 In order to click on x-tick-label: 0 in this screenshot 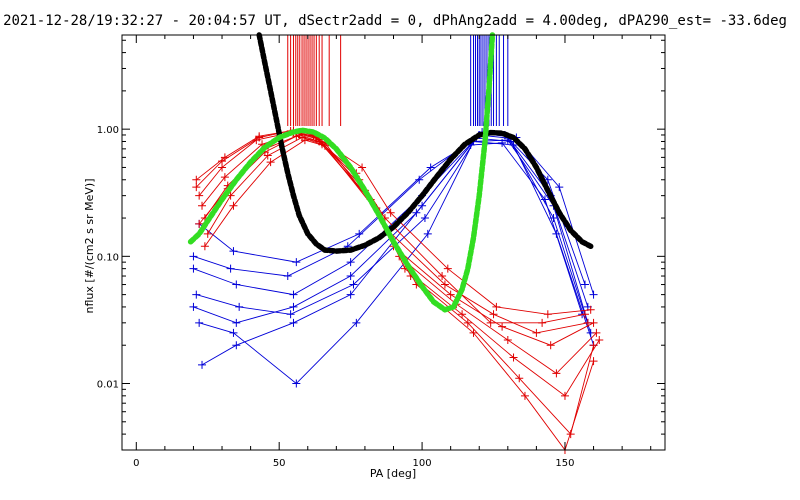, I will do `click(136, 463)`.